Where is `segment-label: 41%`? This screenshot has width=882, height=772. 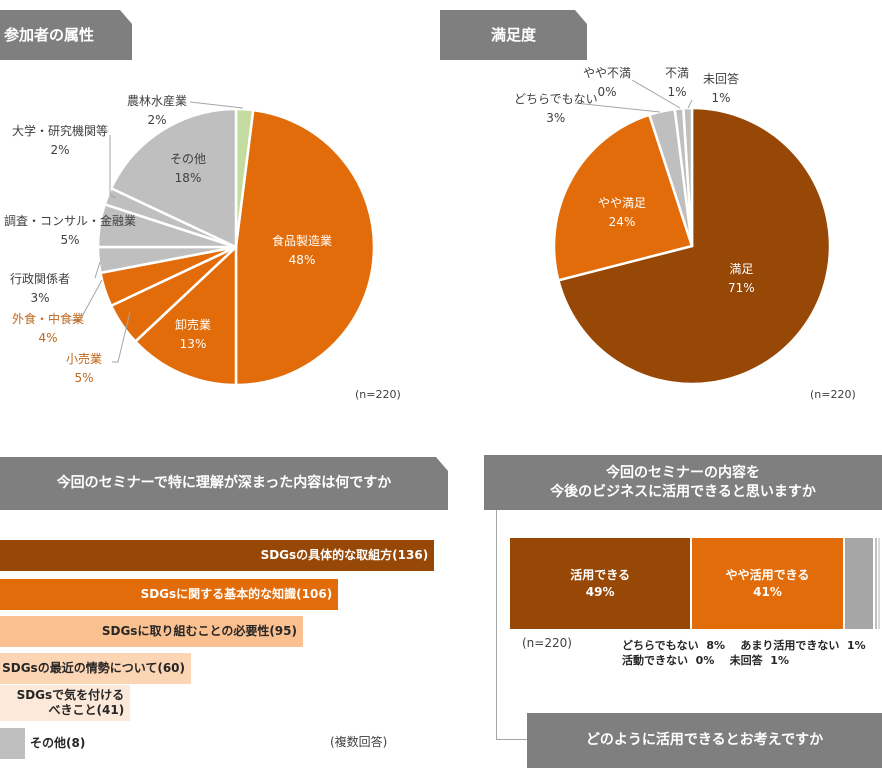 segment-label: 41% is located at coordinates (767, 591).